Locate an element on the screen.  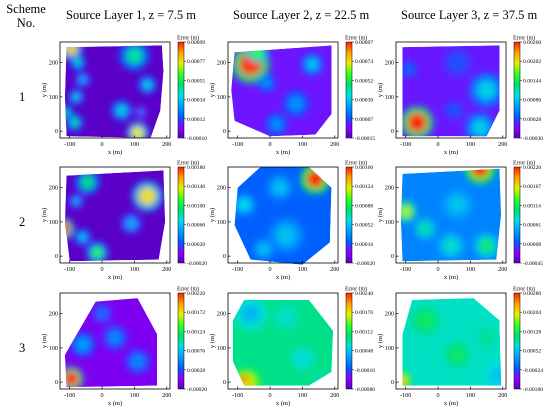
colorbar-tick-label: 0.00028 is located at coordinates (196, 371).